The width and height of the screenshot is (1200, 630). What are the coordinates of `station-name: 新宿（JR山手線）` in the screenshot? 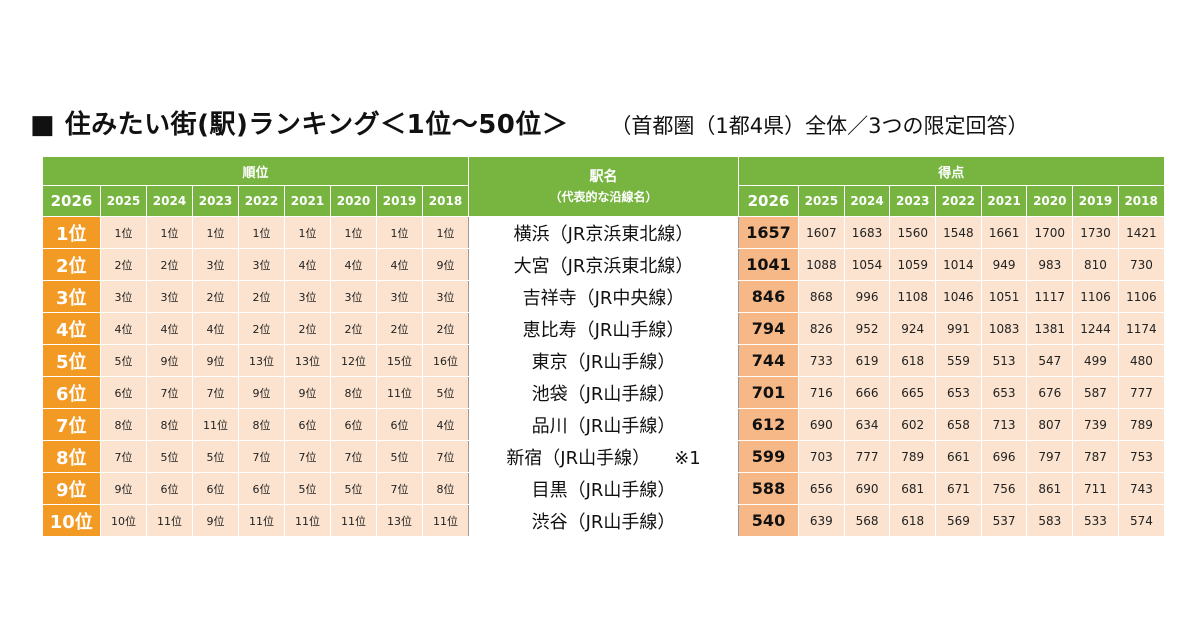 It's located at (578, 458).